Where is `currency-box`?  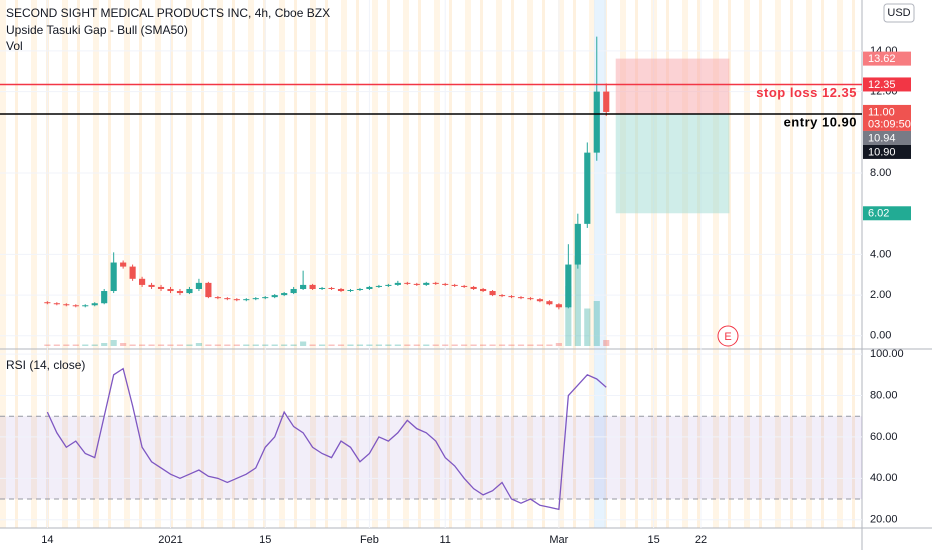
currency-box is located at coordinates (899, 13).